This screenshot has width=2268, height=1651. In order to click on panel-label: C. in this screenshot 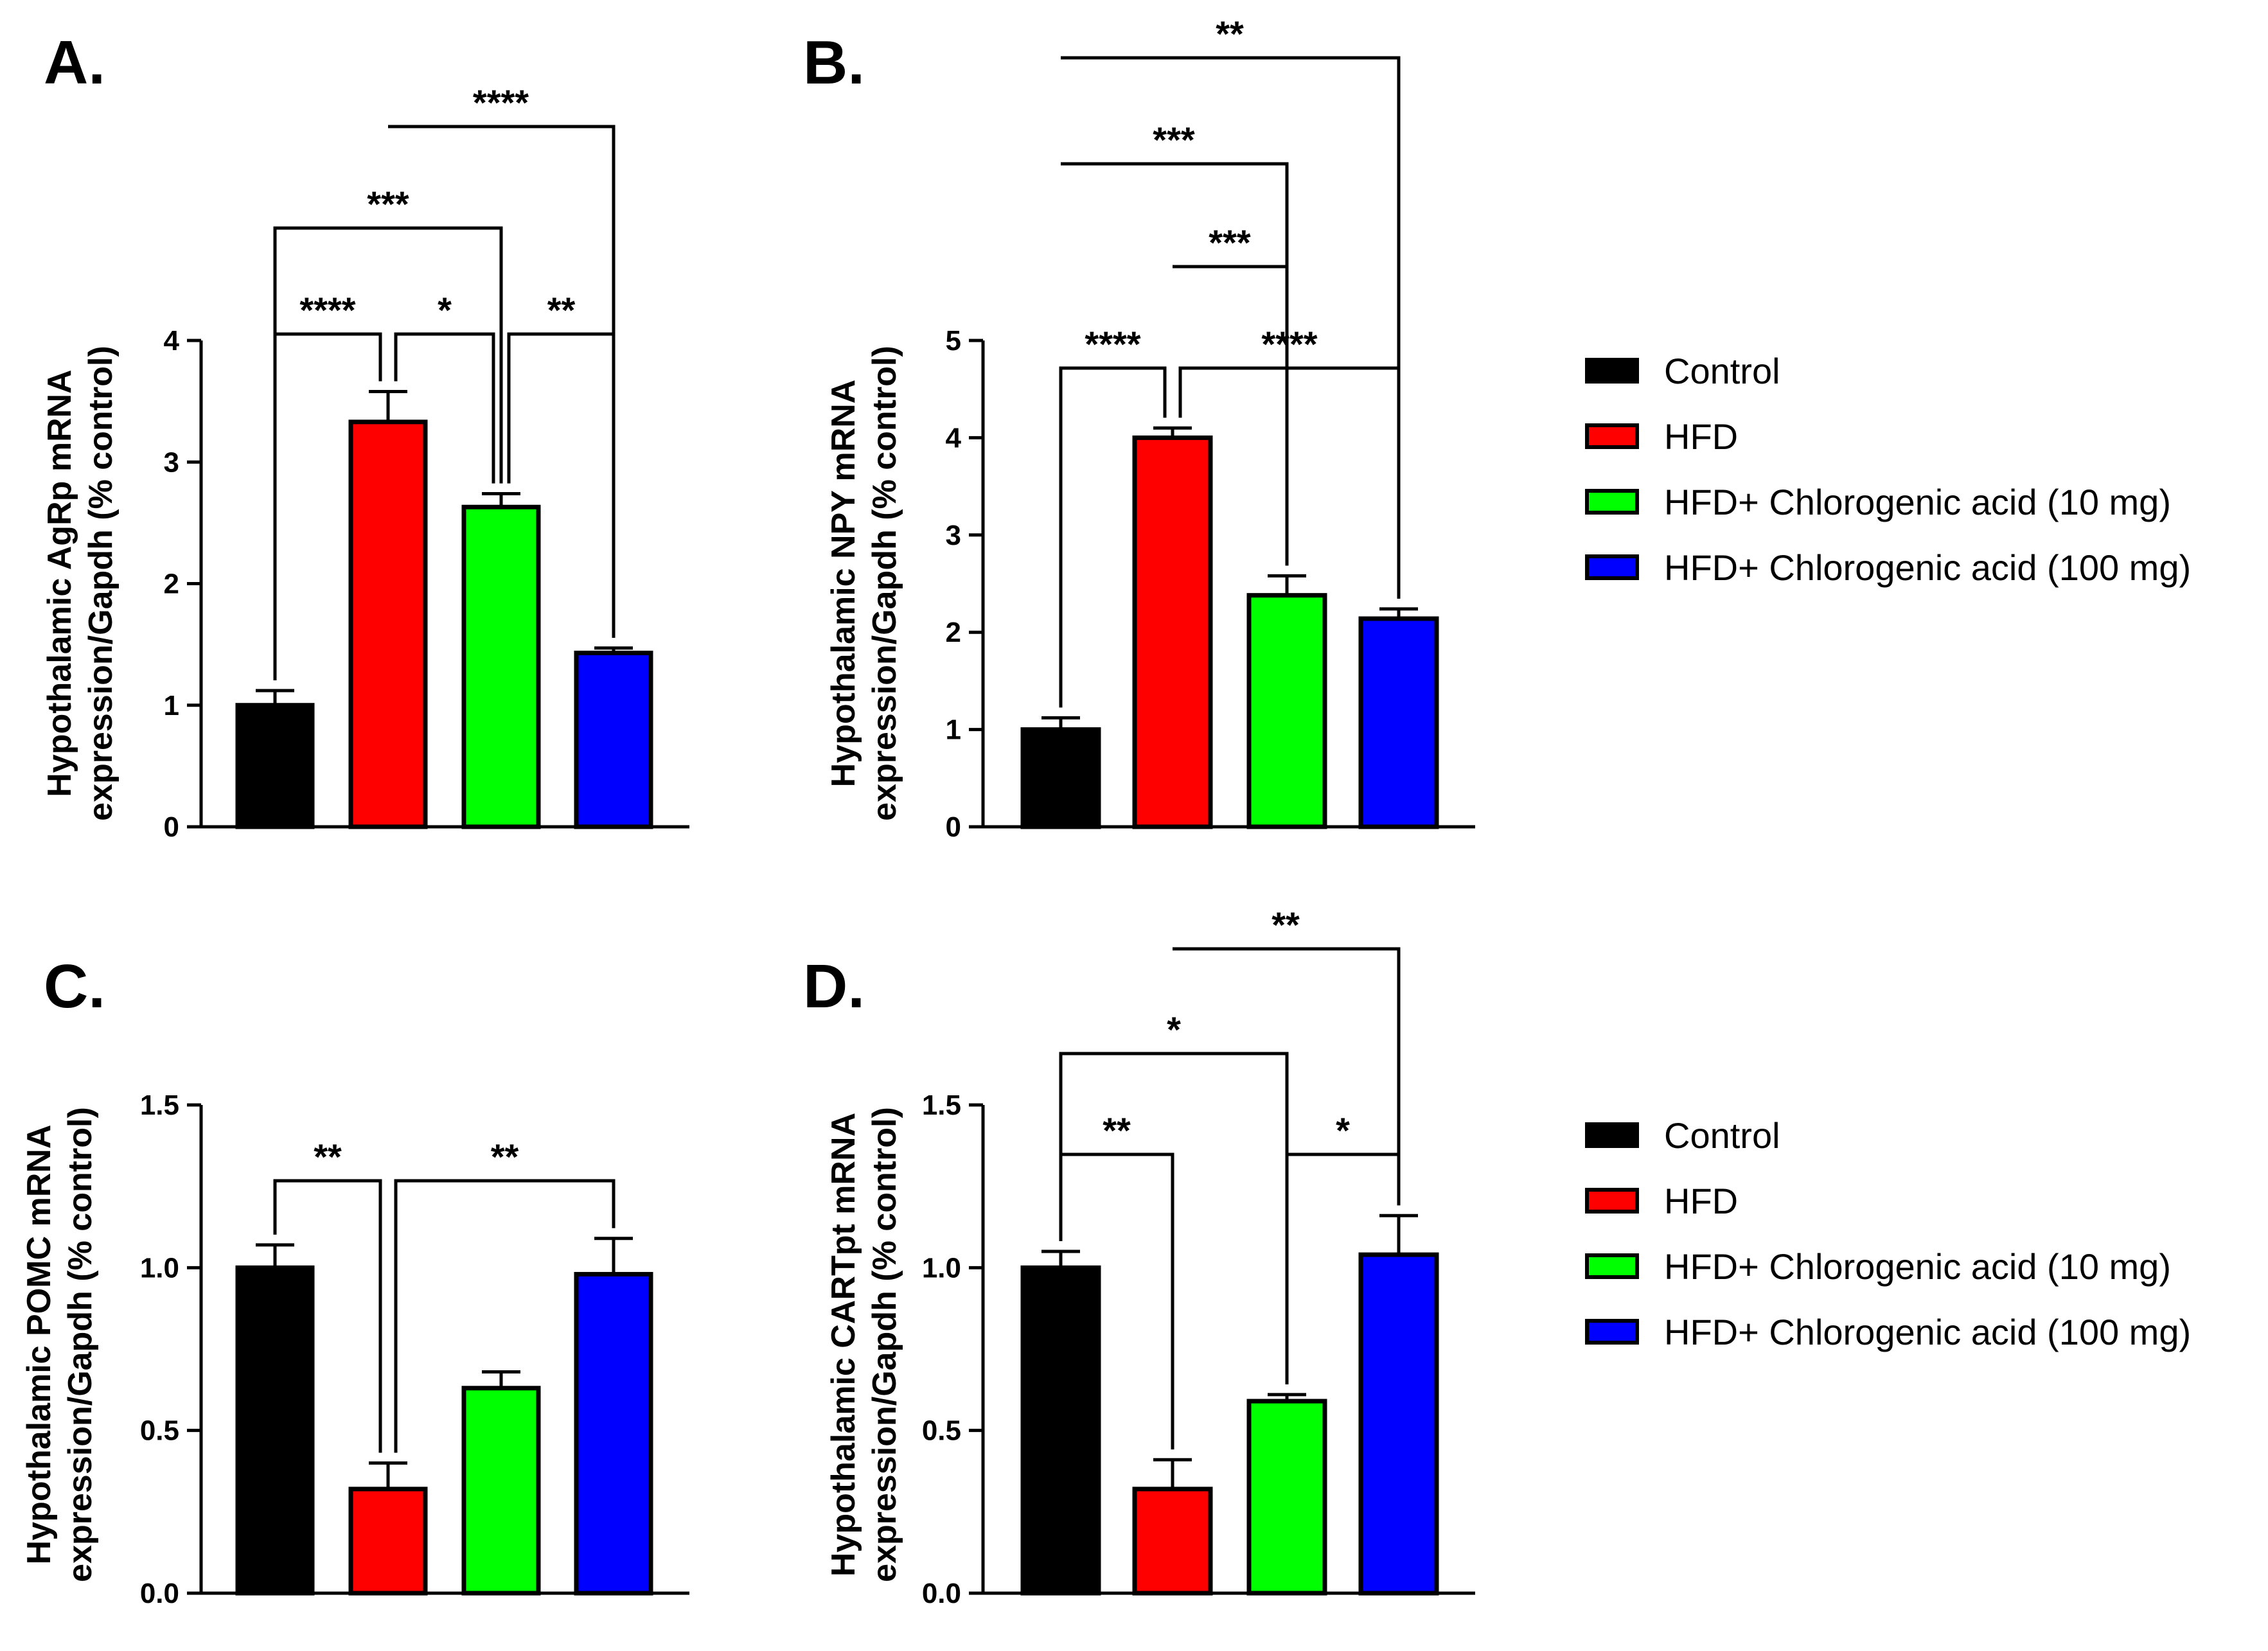, I will do `click(74, 987)`.